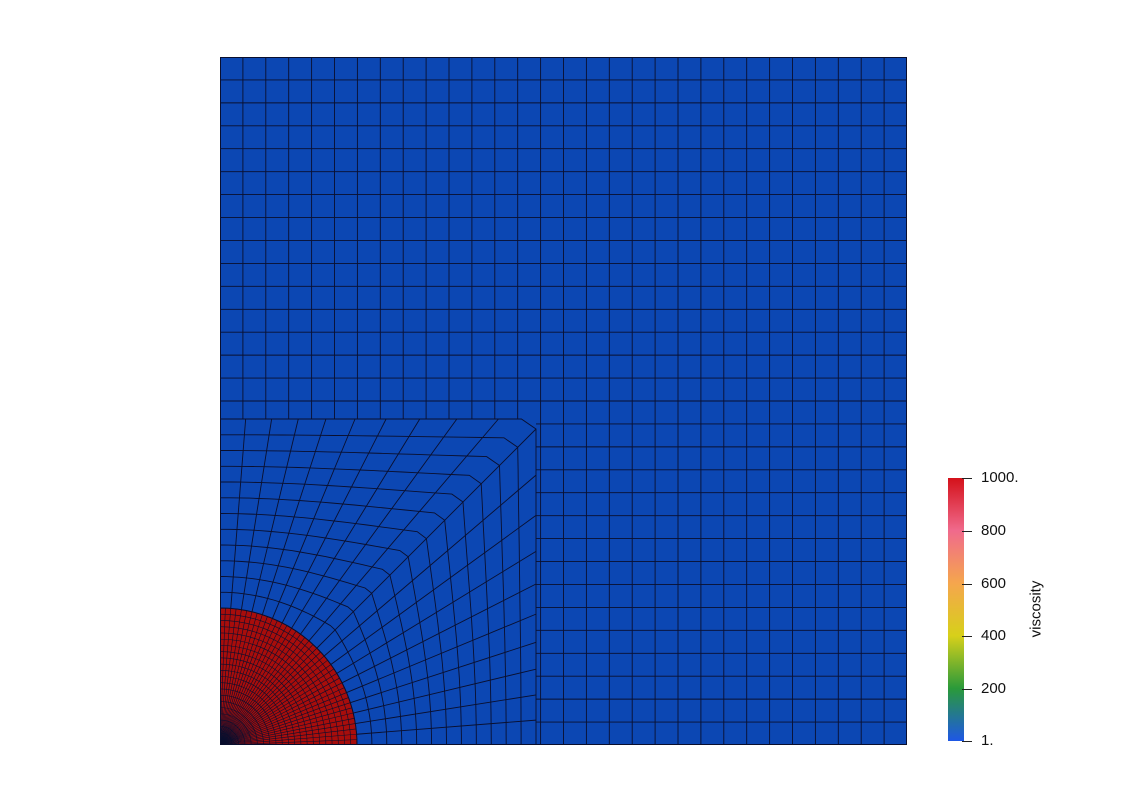 The image size is (1127, 802). What do you see at coordinates (994, 583) in the screenshot?
I see `colorbar-tick-label: 600` at bounding box center [994, 583].